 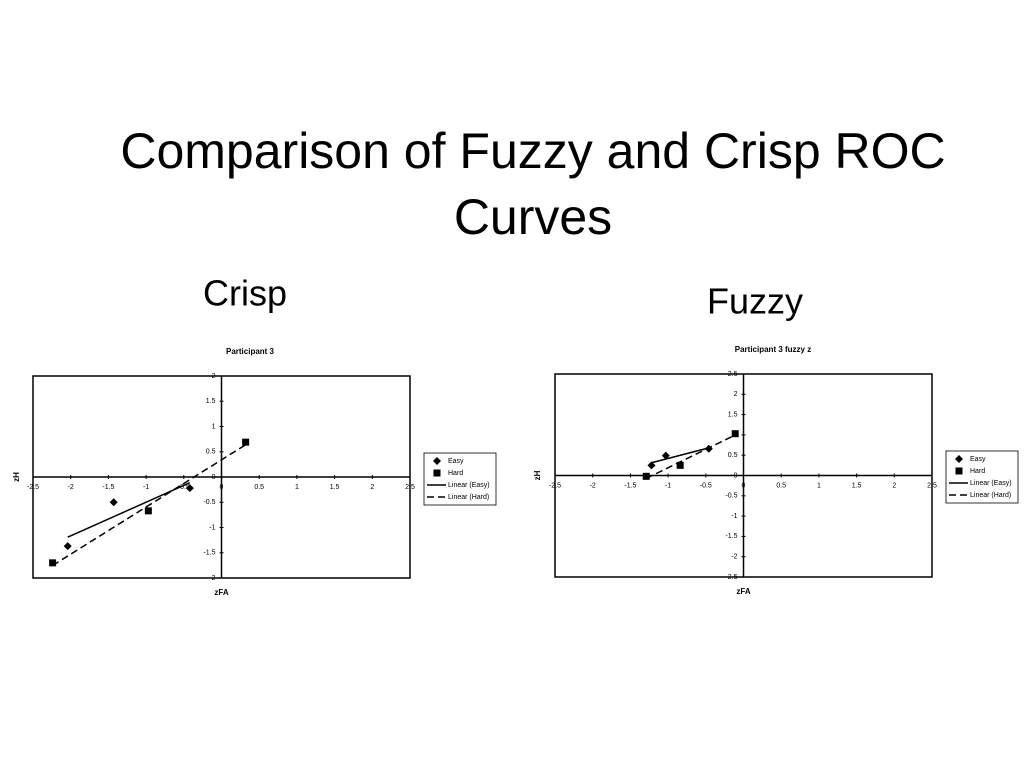 What do you see at coordinates (755, 301) in the screenshot?
I see `panel-label: Fuzzy` at bounding box center [755, 301].